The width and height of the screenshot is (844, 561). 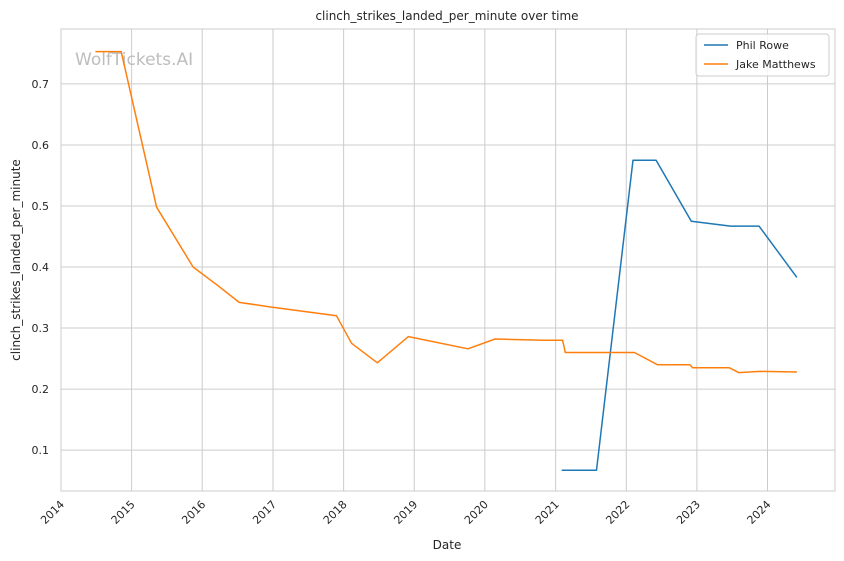 What do you see at coordinates (759, 512) in the screenshot?
I see `x-tick-label: 2024` at bounding box center [759, 512].